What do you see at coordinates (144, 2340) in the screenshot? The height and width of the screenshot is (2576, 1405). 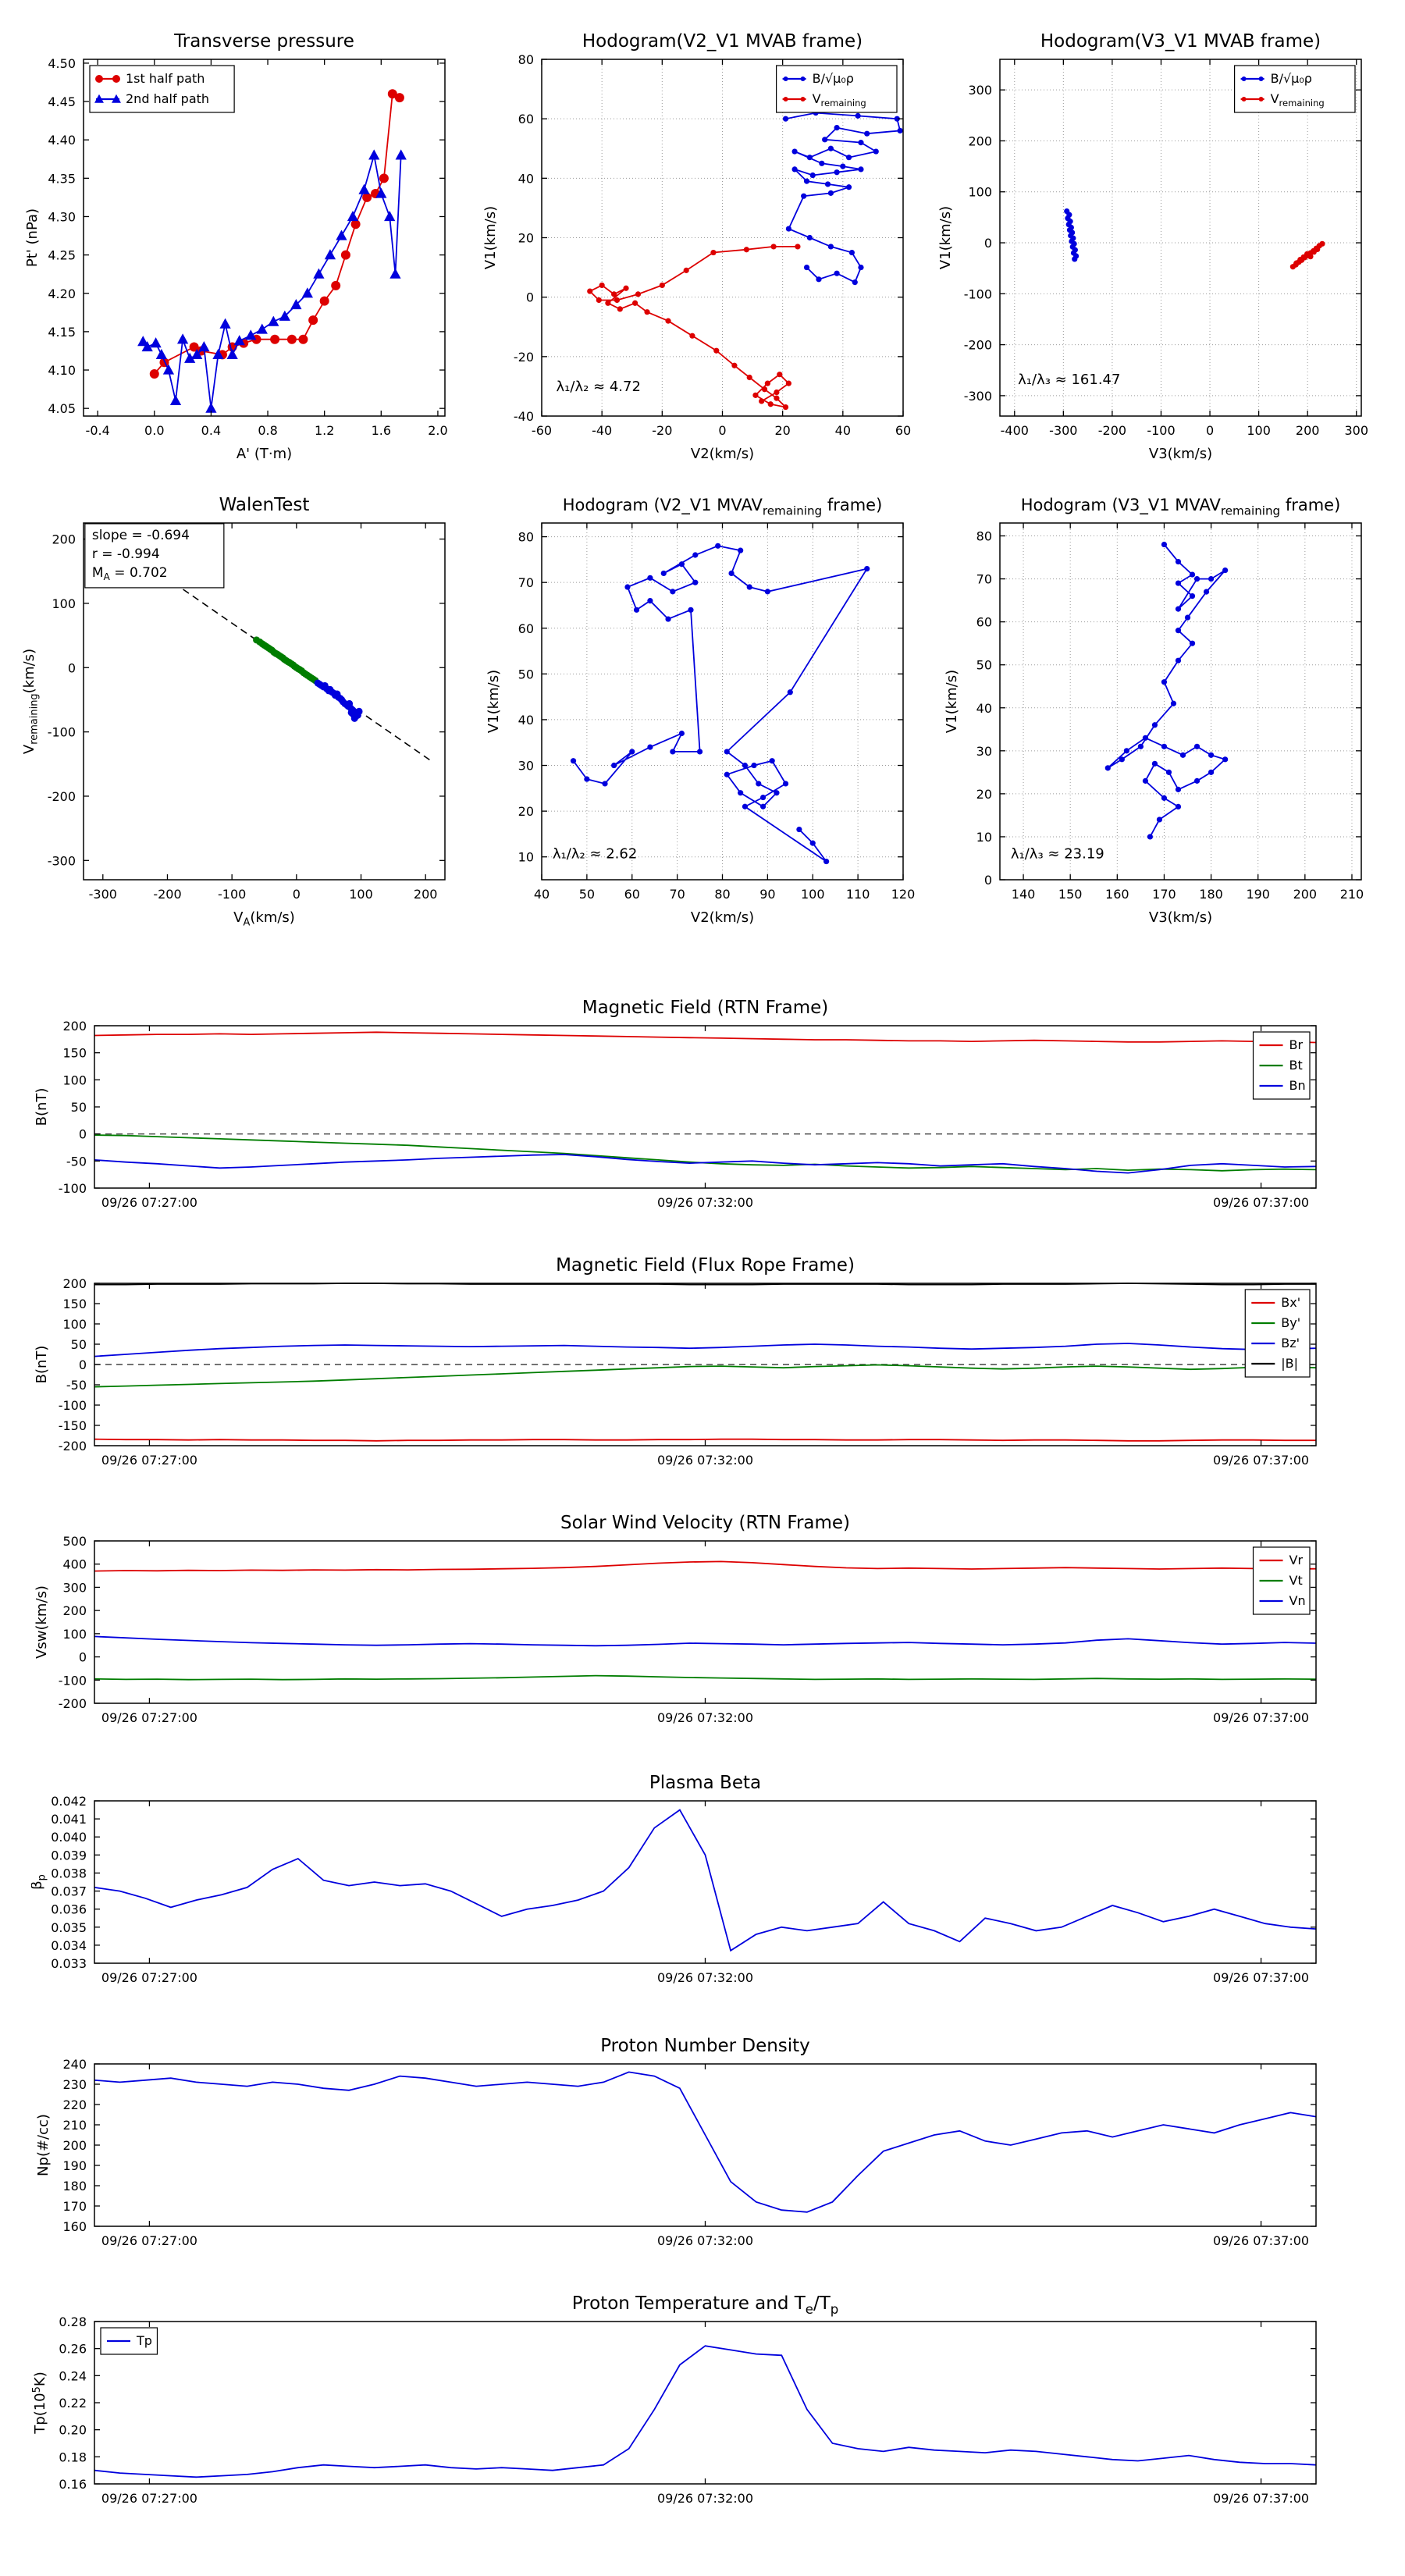 I see `proton-temp-legend-label-0: Tp` at bounding box center [144, 2340].